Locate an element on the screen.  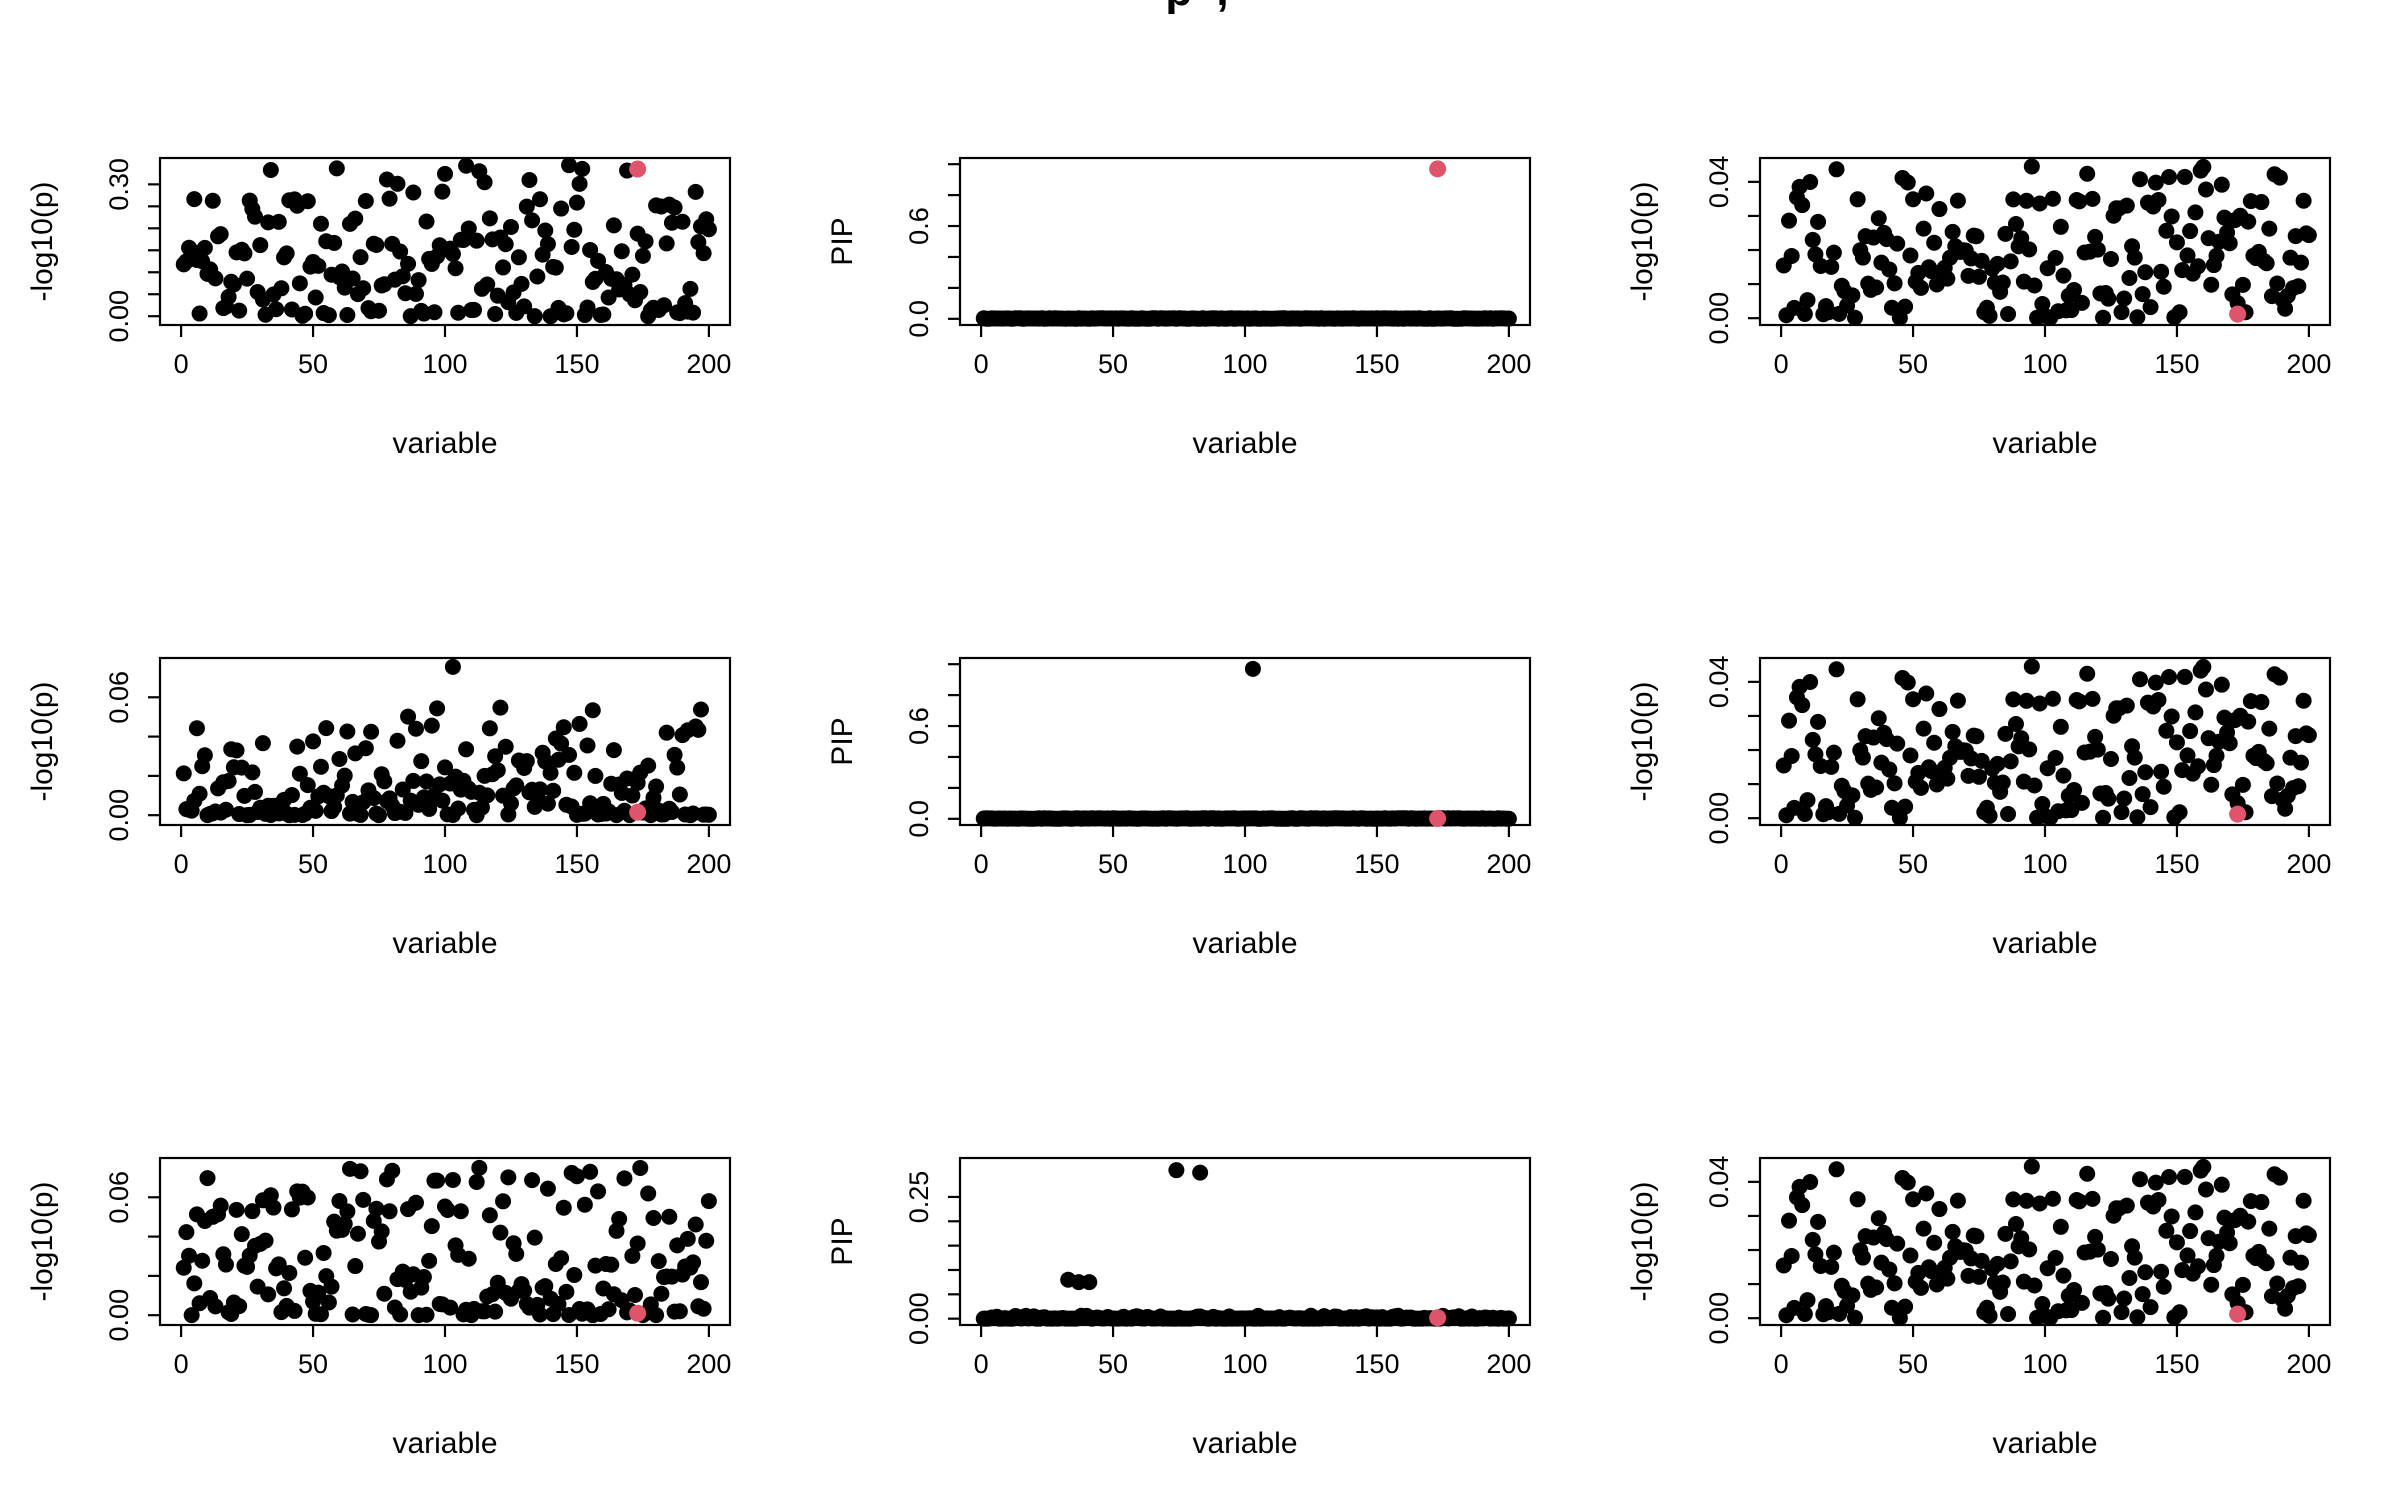
scatter-plot-r3c1: 0 50 100 150 200 0.00 0.06 -log10(p) variable is located at coordinates (378, 1308).